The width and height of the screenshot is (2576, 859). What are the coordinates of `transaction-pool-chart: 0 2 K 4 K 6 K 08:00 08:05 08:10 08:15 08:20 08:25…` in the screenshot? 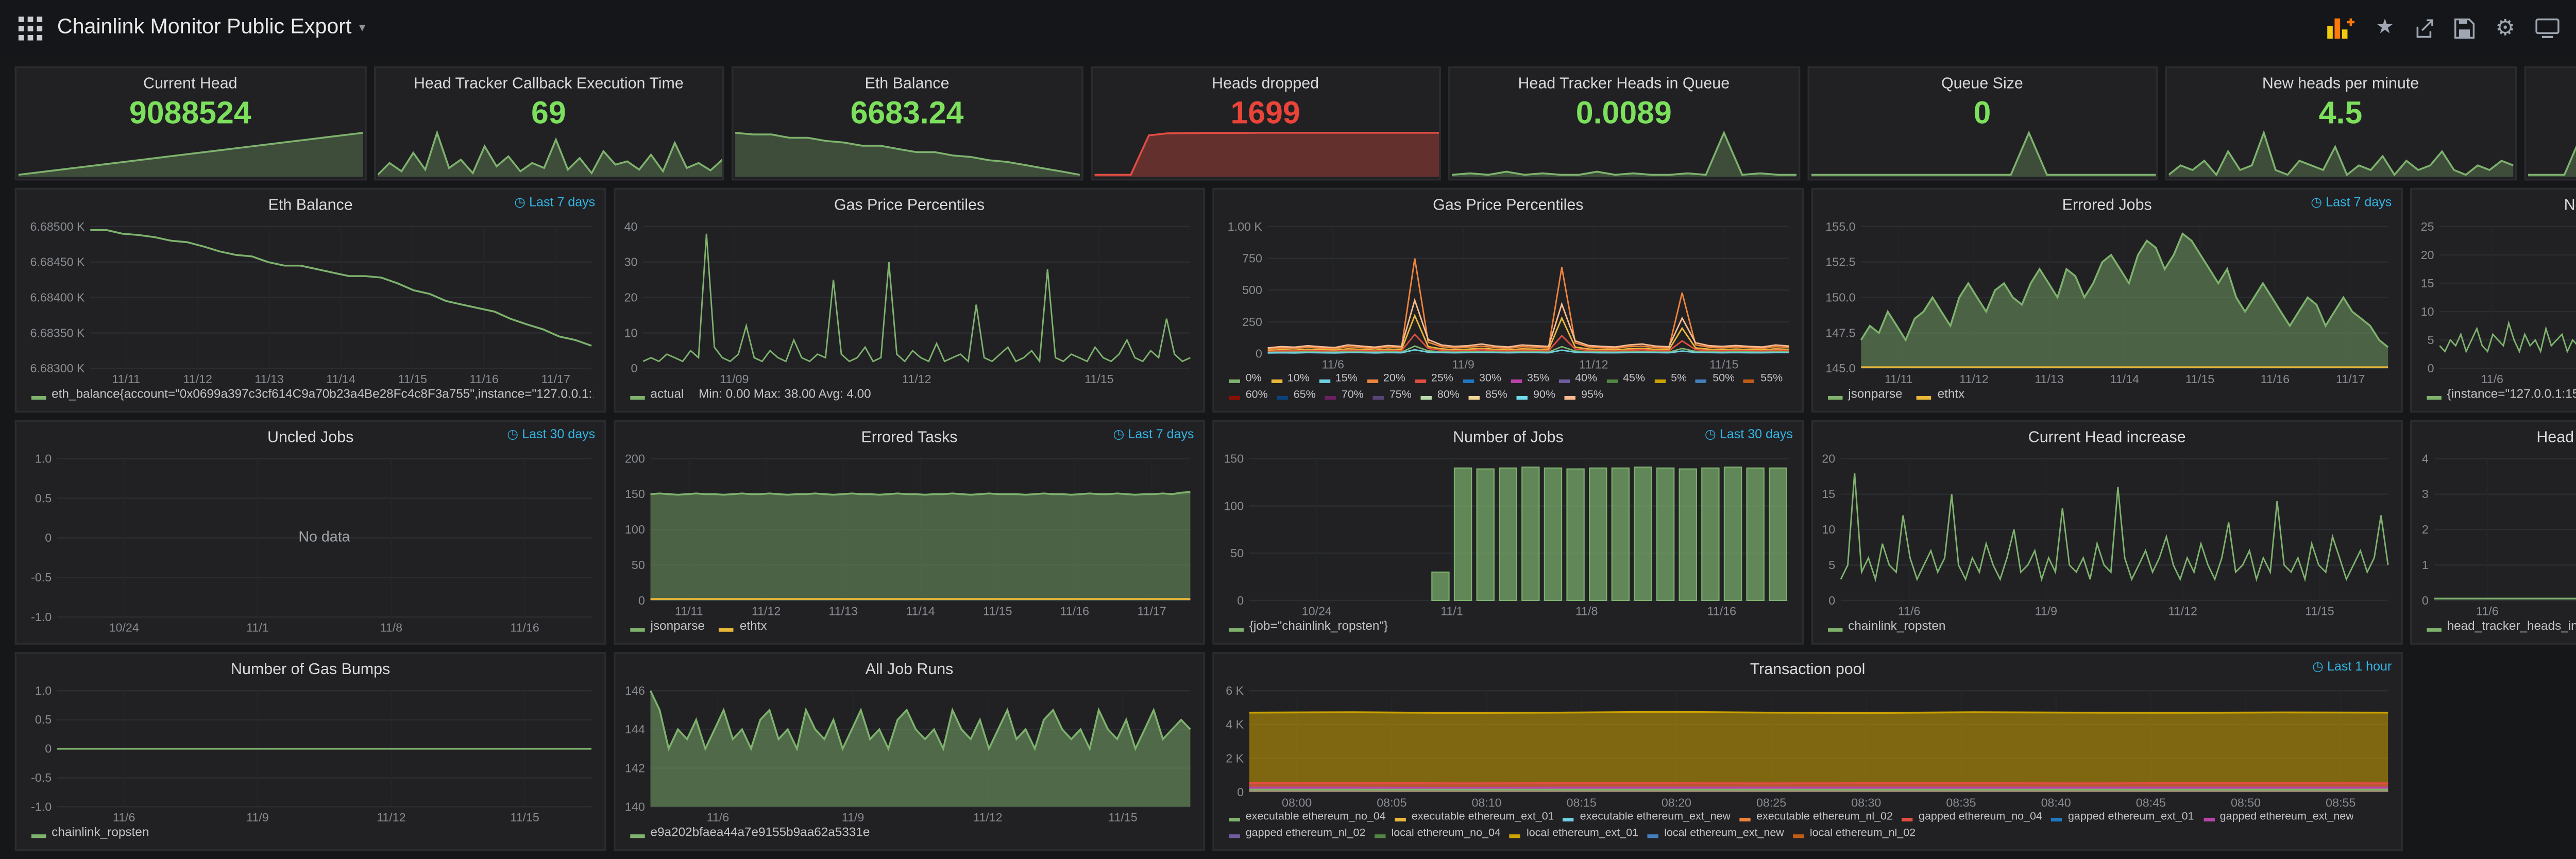 It's located at (1806, 747).